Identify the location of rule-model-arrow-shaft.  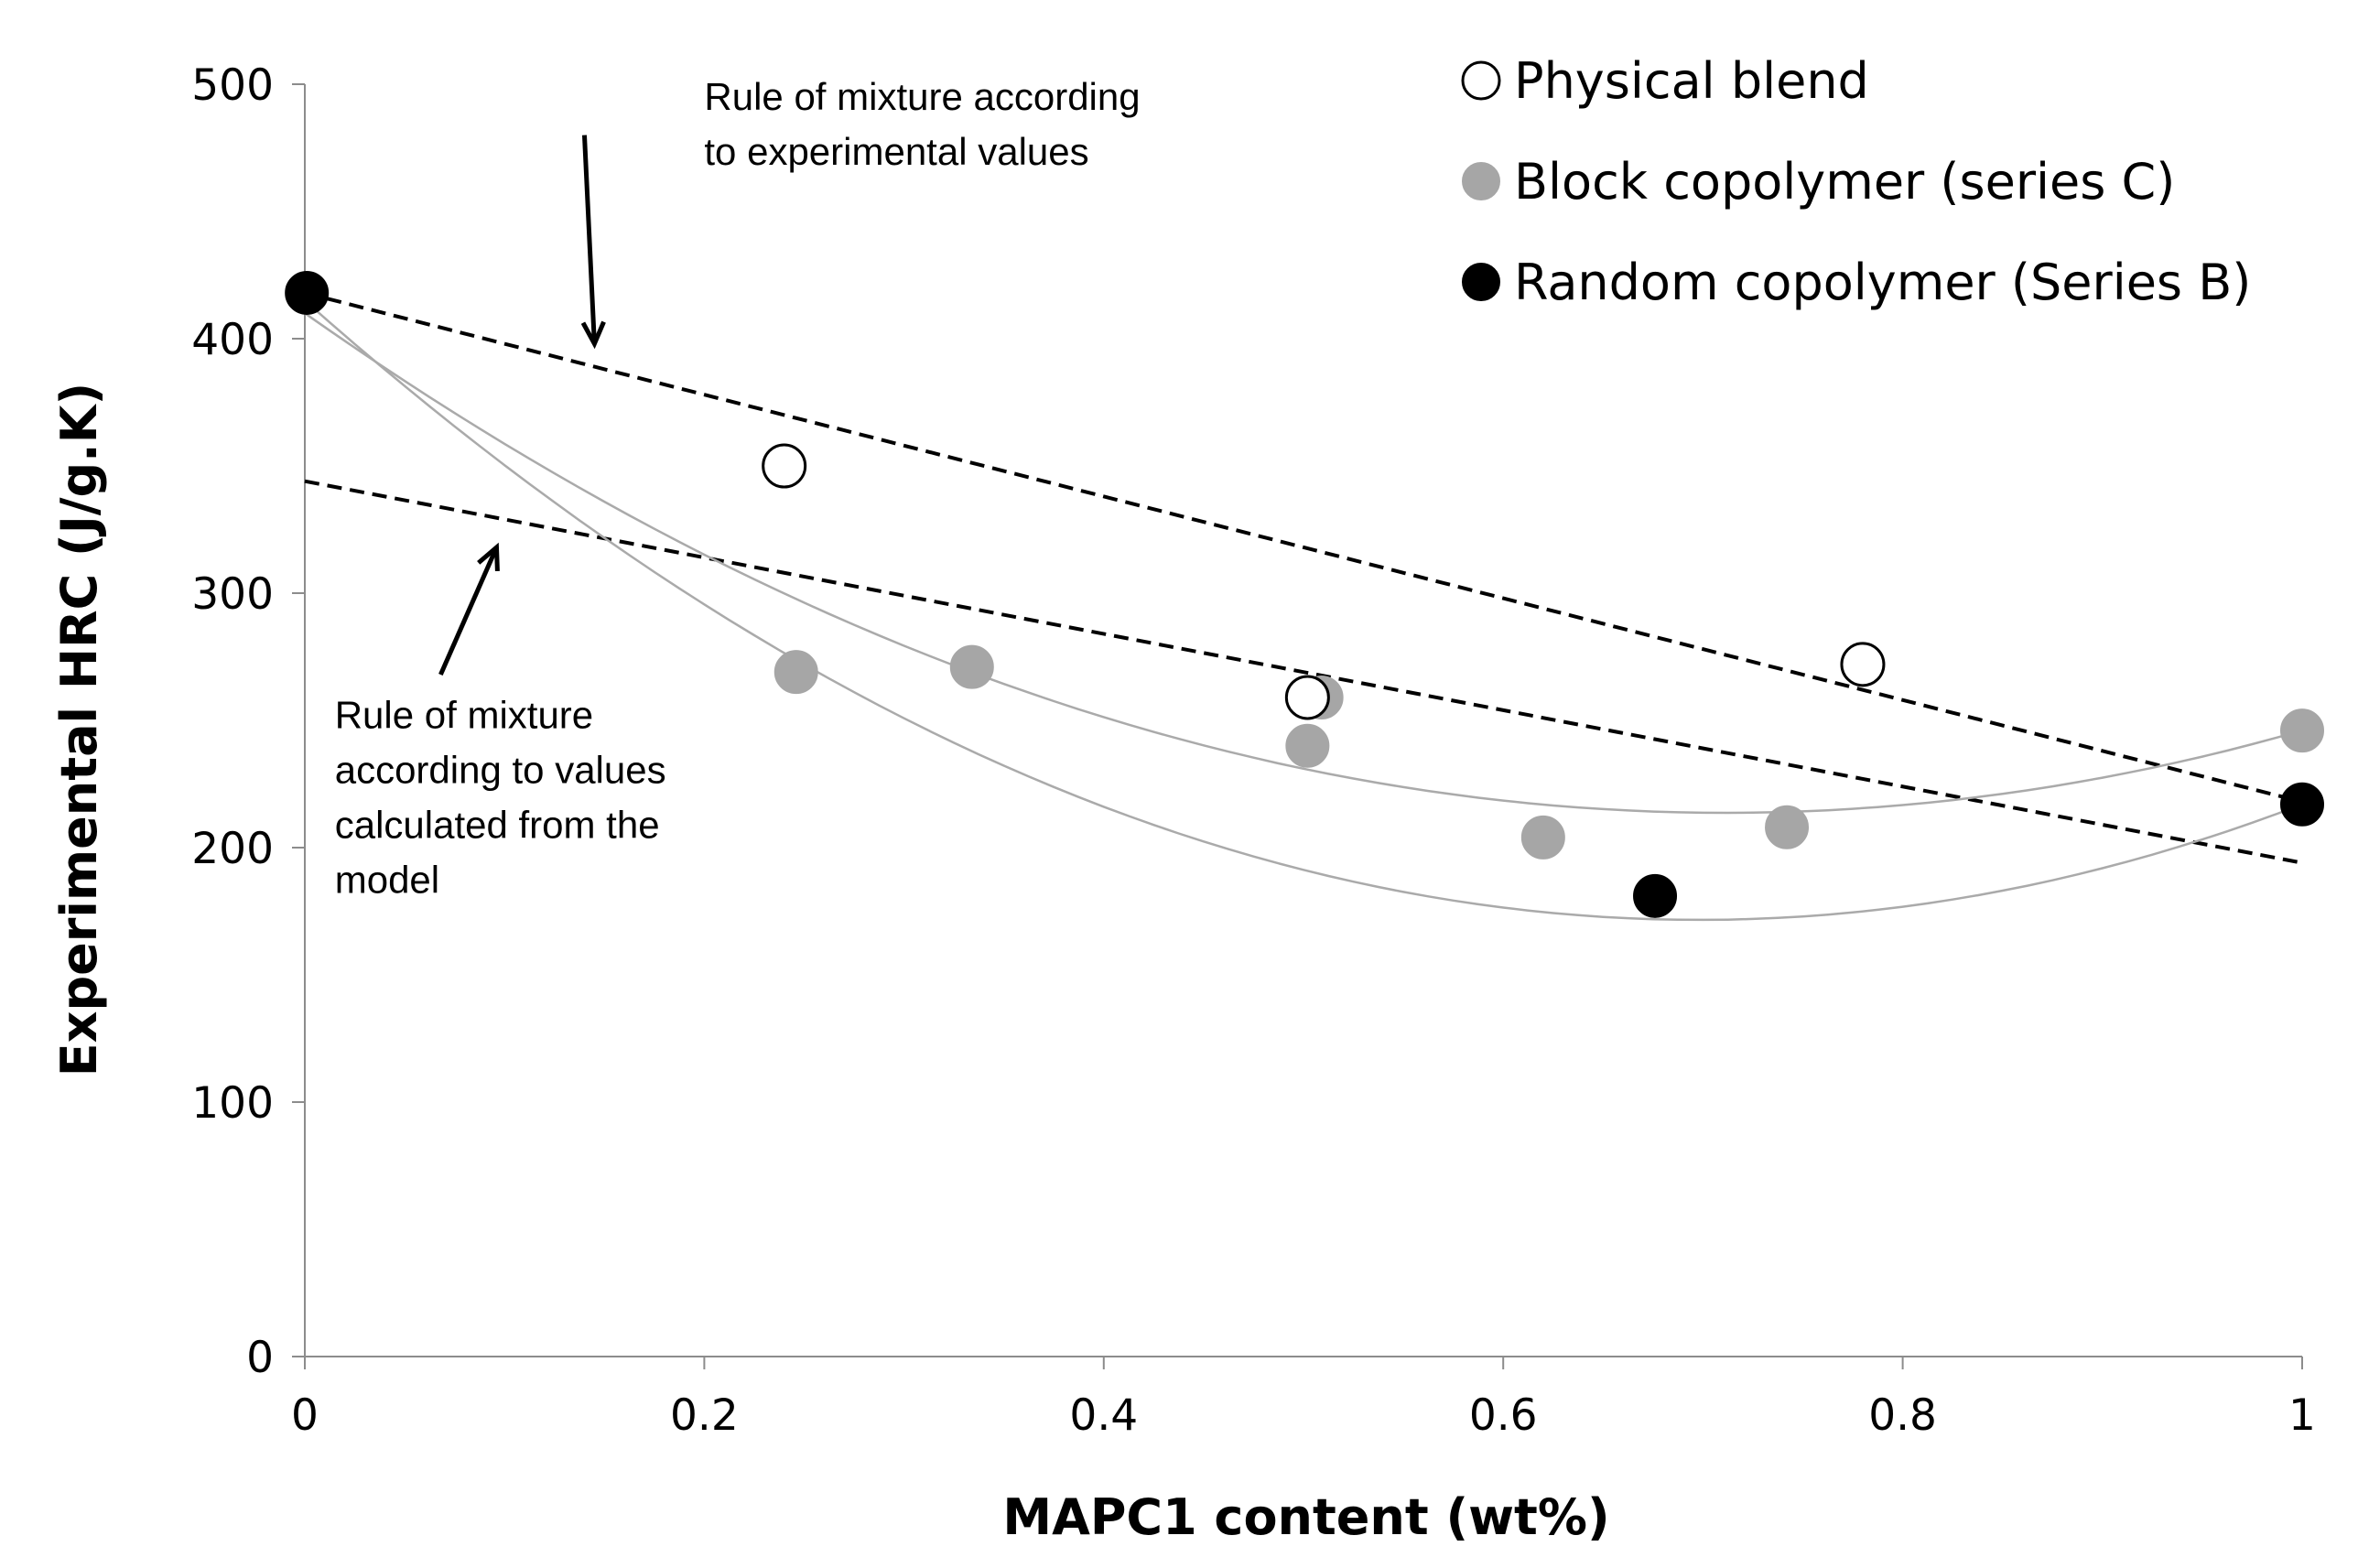
(468, 611).